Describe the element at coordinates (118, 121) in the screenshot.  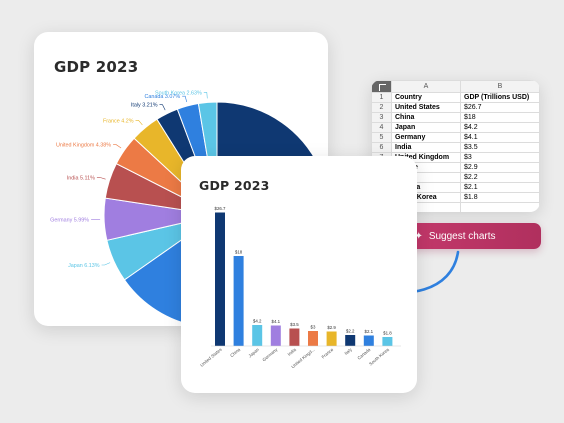
I see `pie-slice-label: France 4.2%` at that location.